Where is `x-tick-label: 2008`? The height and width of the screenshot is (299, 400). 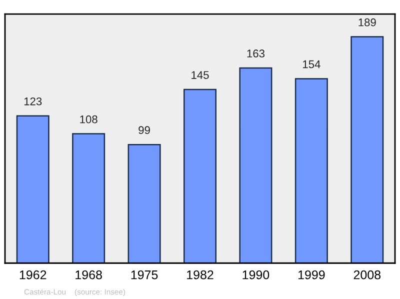
x-tick-label: 2008 is located at coordinates (367, 275).